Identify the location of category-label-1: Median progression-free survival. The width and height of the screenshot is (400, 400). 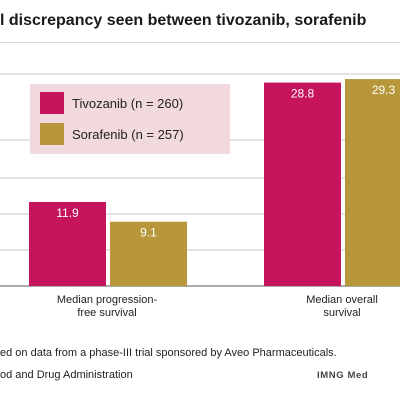
(107, 306).